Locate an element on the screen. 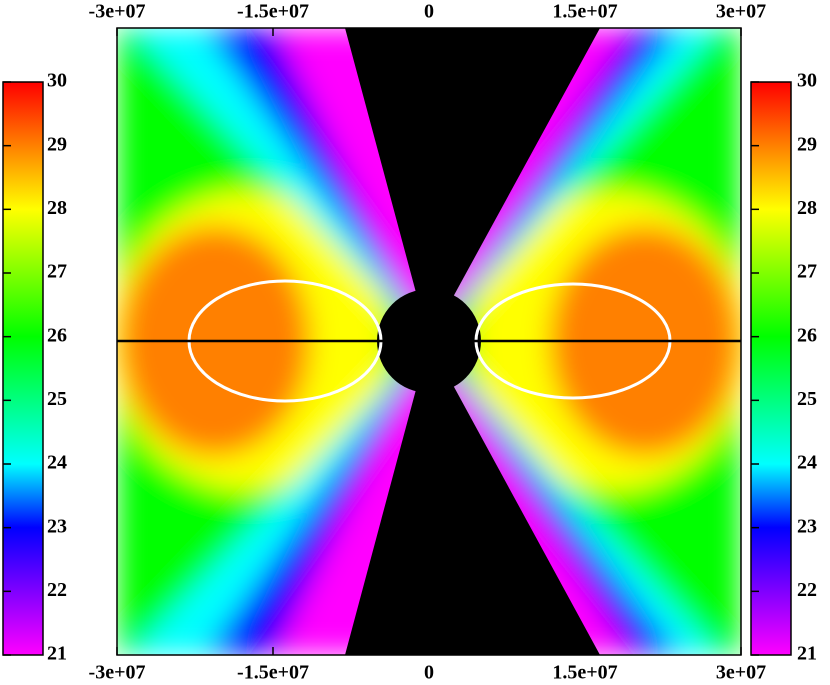 This screenshot has width=830, height=685. x-tick-label-top: 3e+07 is located at coordinates (741, 12).